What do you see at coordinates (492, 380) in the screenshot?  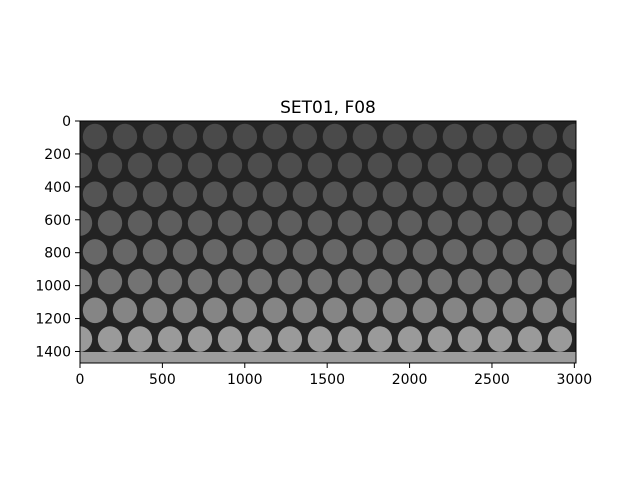 I see `x-tick-label: 2500` at bounding box center [492, 380].